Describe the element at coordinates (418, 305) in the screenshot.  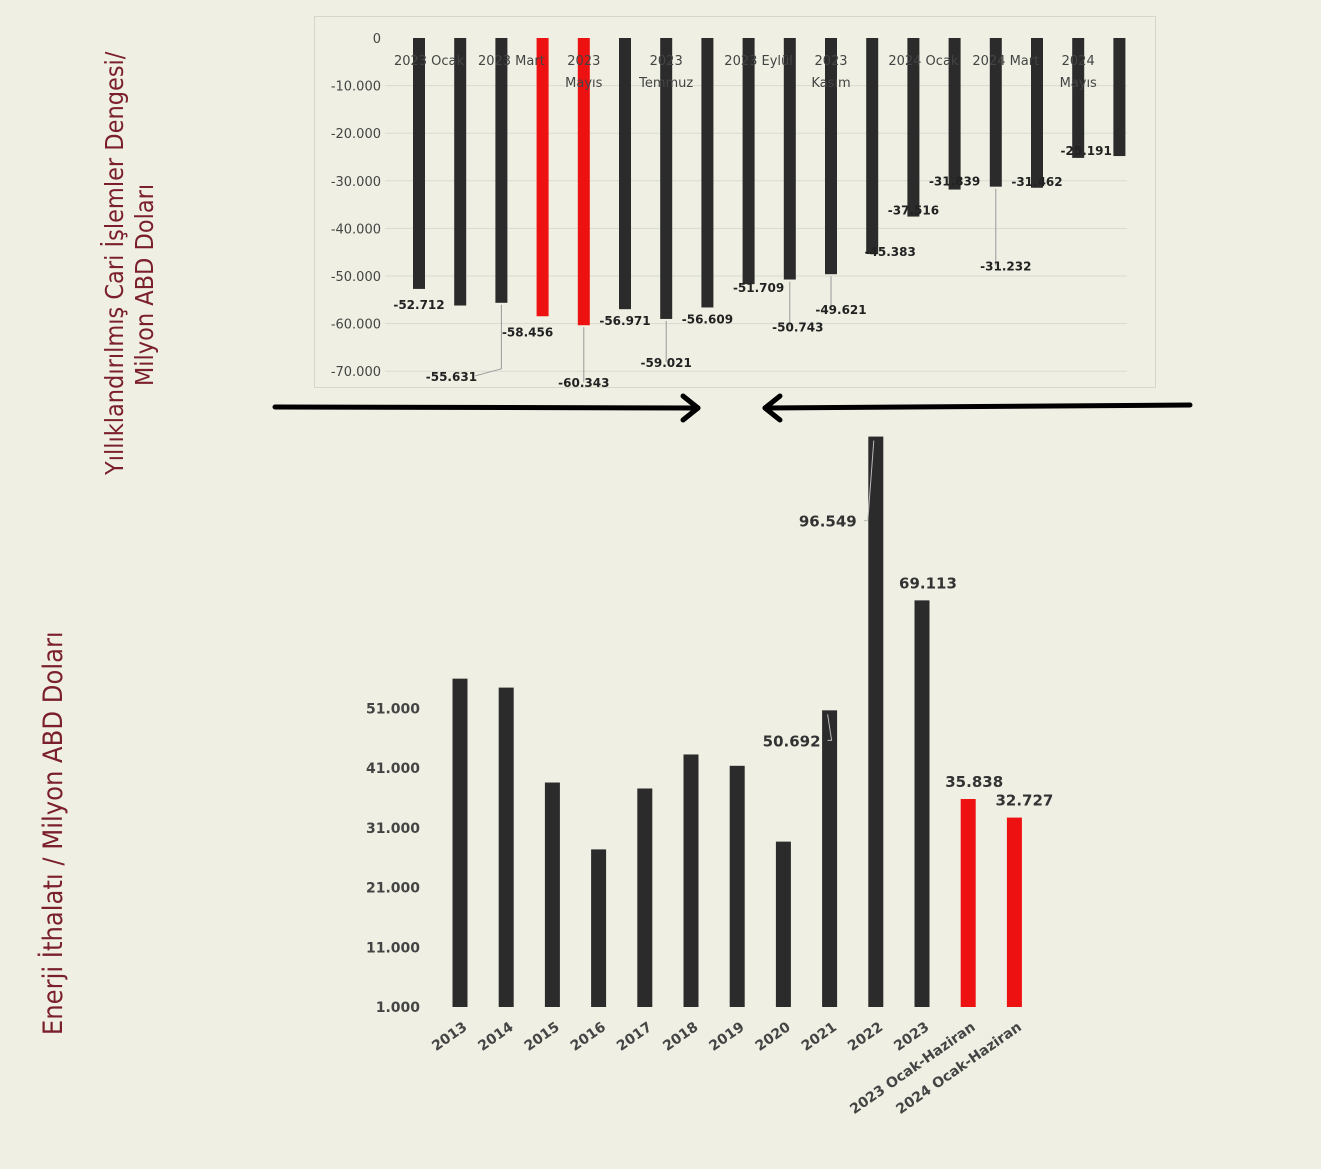
I see `data-label: -52.712` at that location.